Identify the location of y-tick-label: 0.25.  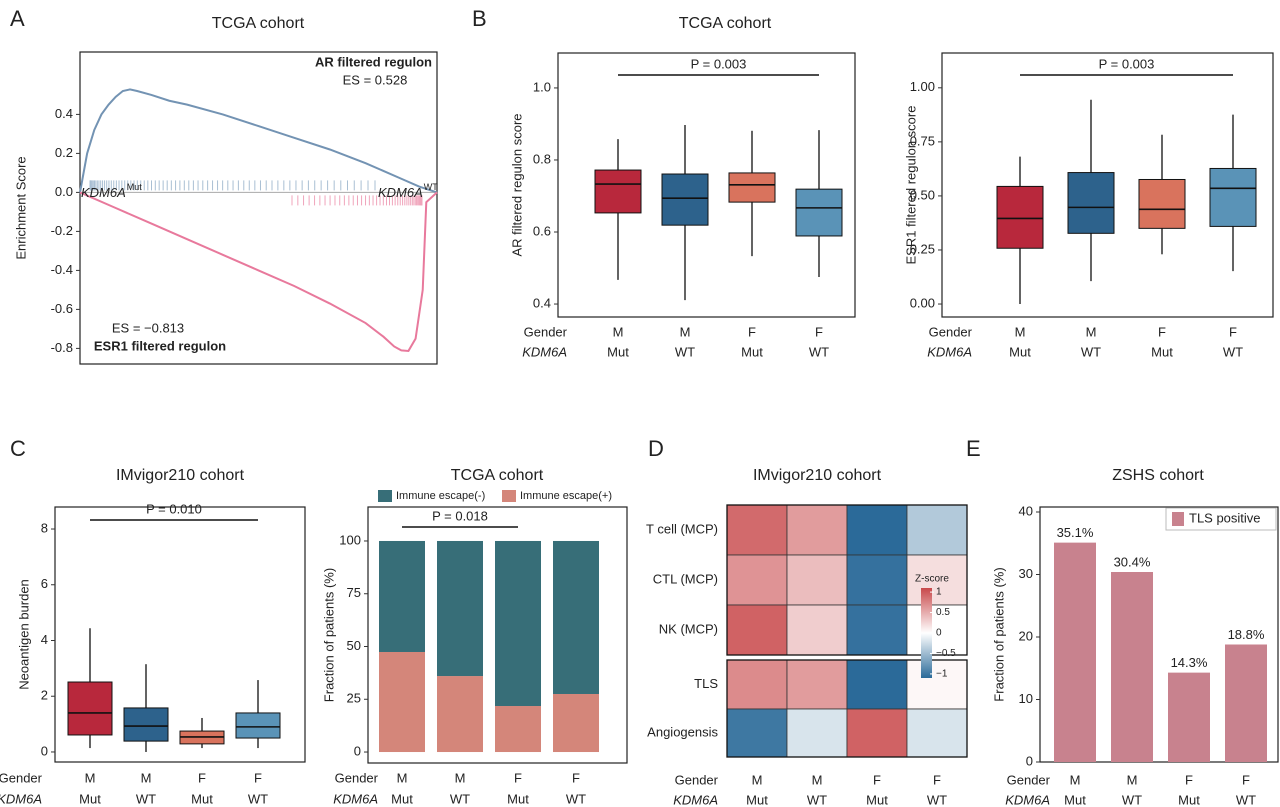
(922, 248).